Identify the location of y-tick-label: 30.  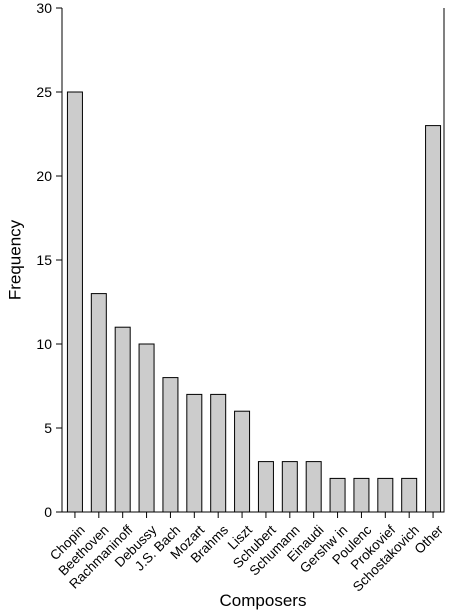
(44, 8).